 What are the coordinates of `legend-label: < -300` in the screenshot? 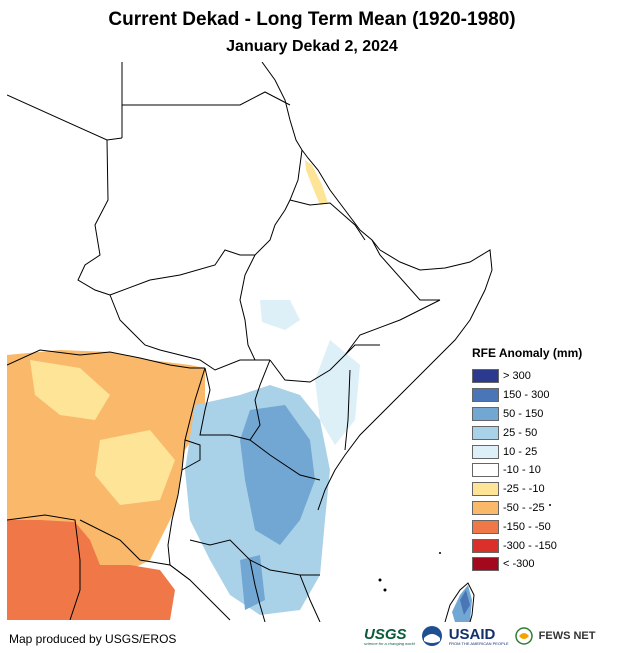 It's located at (519, 564).